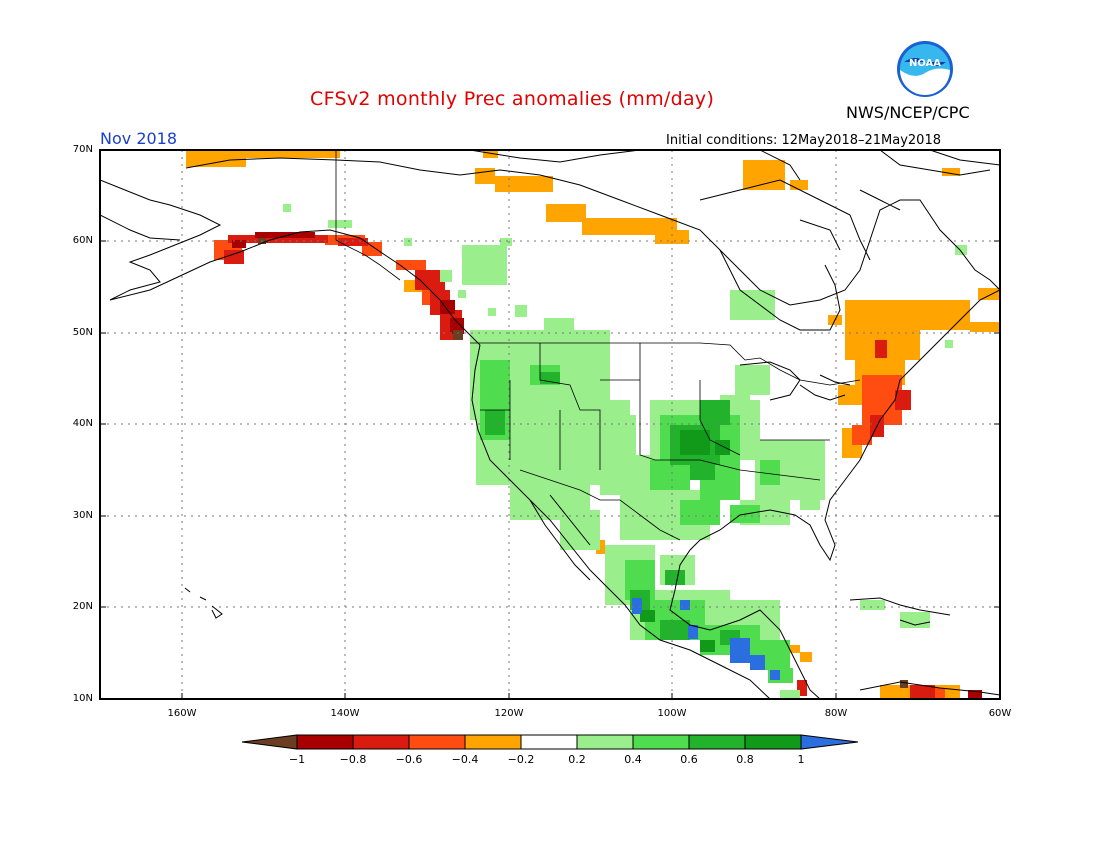 This screenshot has height=850, width=1100. I want to click on lat-label: 40N, so click(82, 423).